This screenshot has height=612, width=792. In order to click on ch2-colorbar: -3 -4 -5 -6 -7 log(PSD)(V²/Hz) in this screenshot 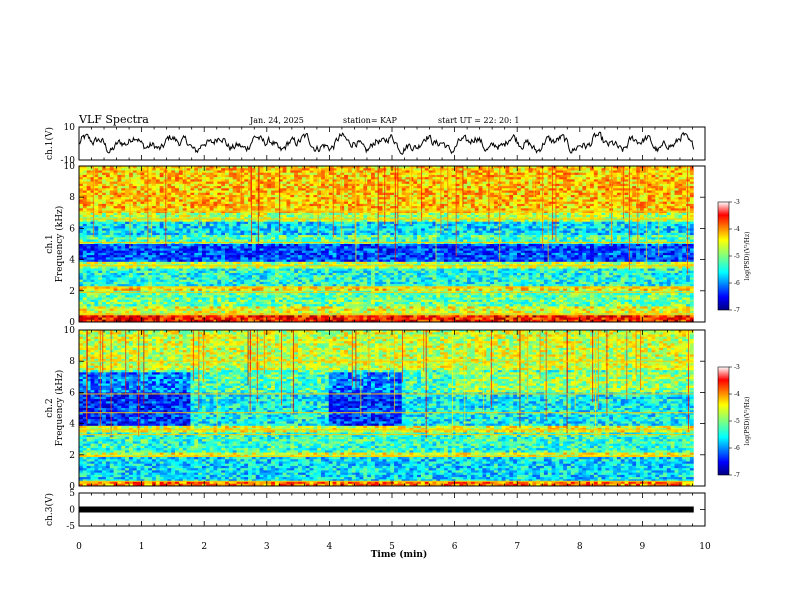, I will do `click(734, 421)`.